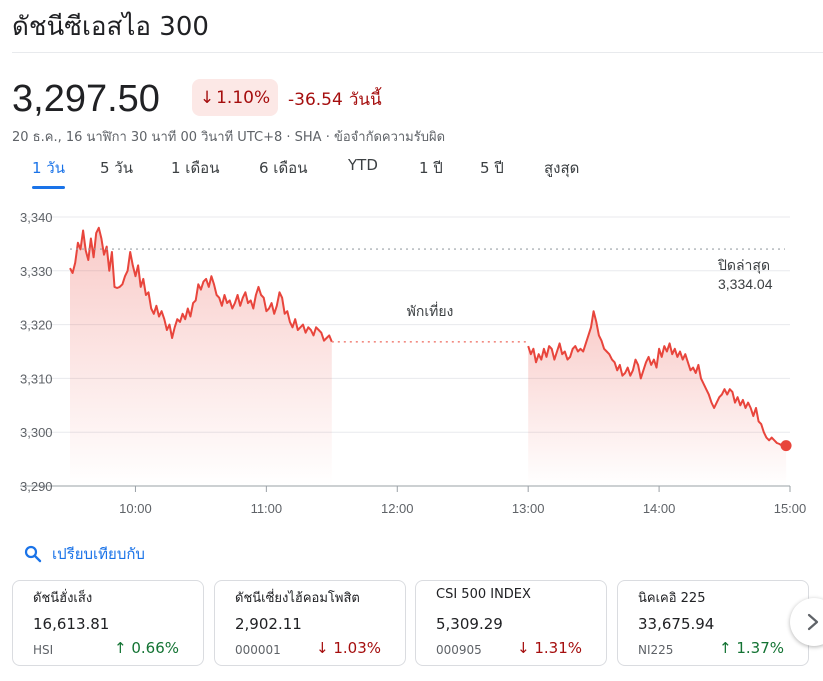 This screenshot has width=823, height=681. I want to click on index-card-price: 33,675.94, so click(676, 624).